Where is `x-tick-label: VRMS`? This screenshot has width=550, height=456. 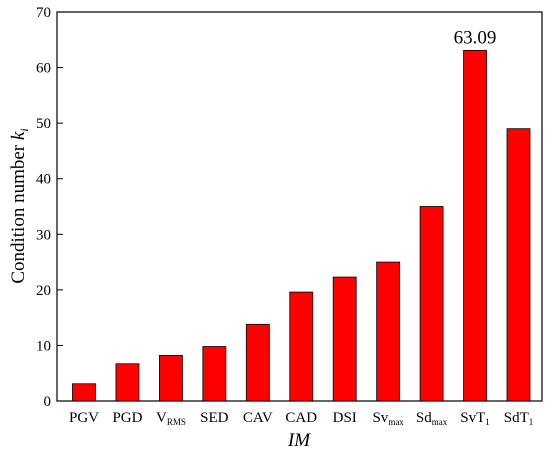 x-tick-label: VRMS is located at coordinates (171, 418).